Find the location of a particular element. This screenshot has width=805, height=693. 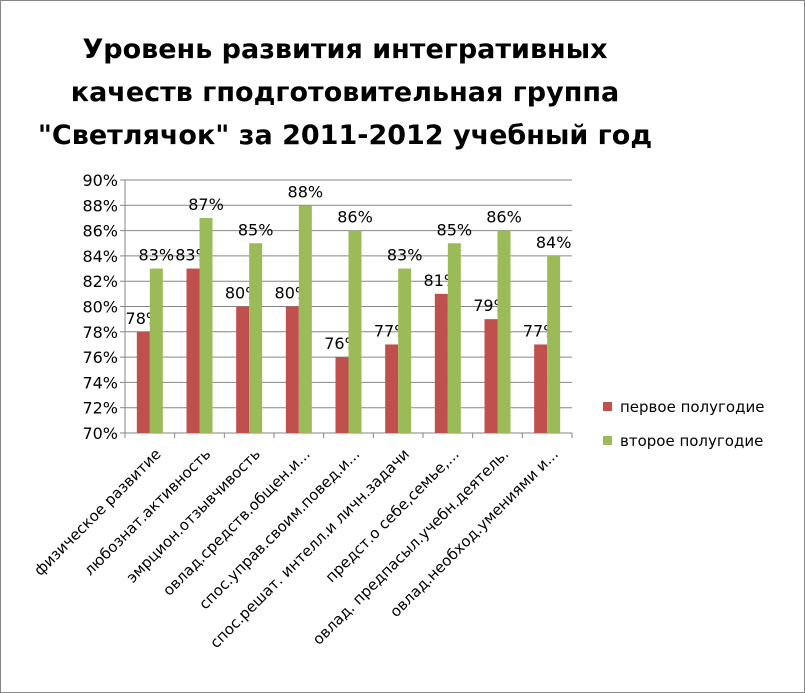

legend-label: второе полугодие is located at coordinates (691, 441).